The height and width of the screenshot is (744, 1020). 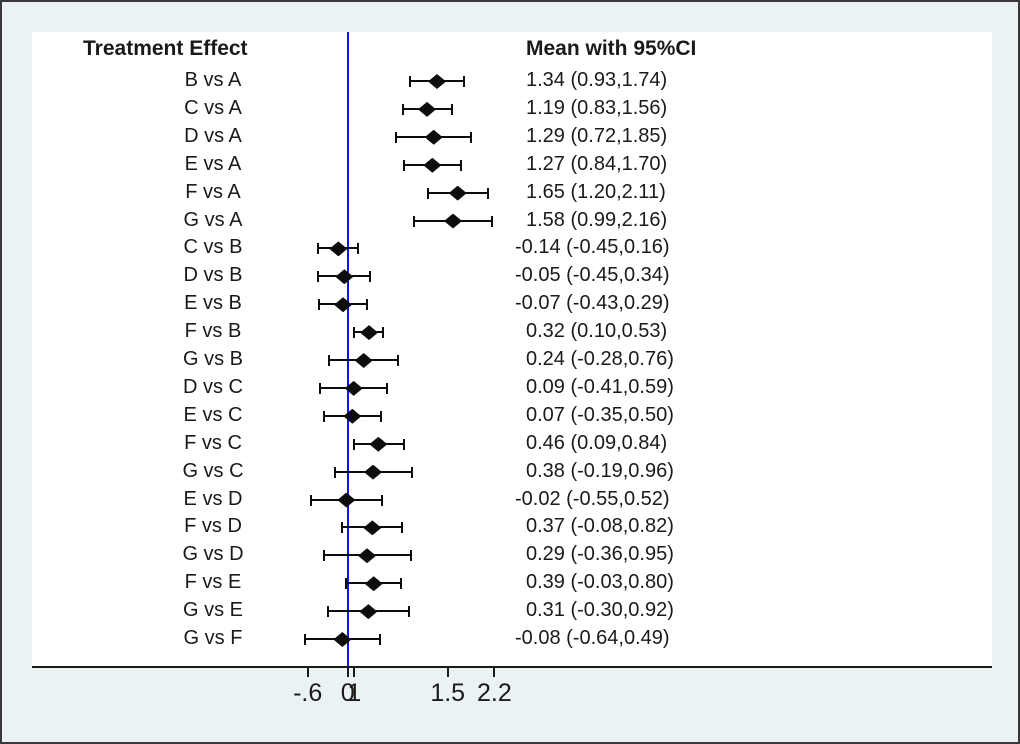 I want to click on row-value: -0.05 (-0.45,0.34), so click(x=592, y=275).